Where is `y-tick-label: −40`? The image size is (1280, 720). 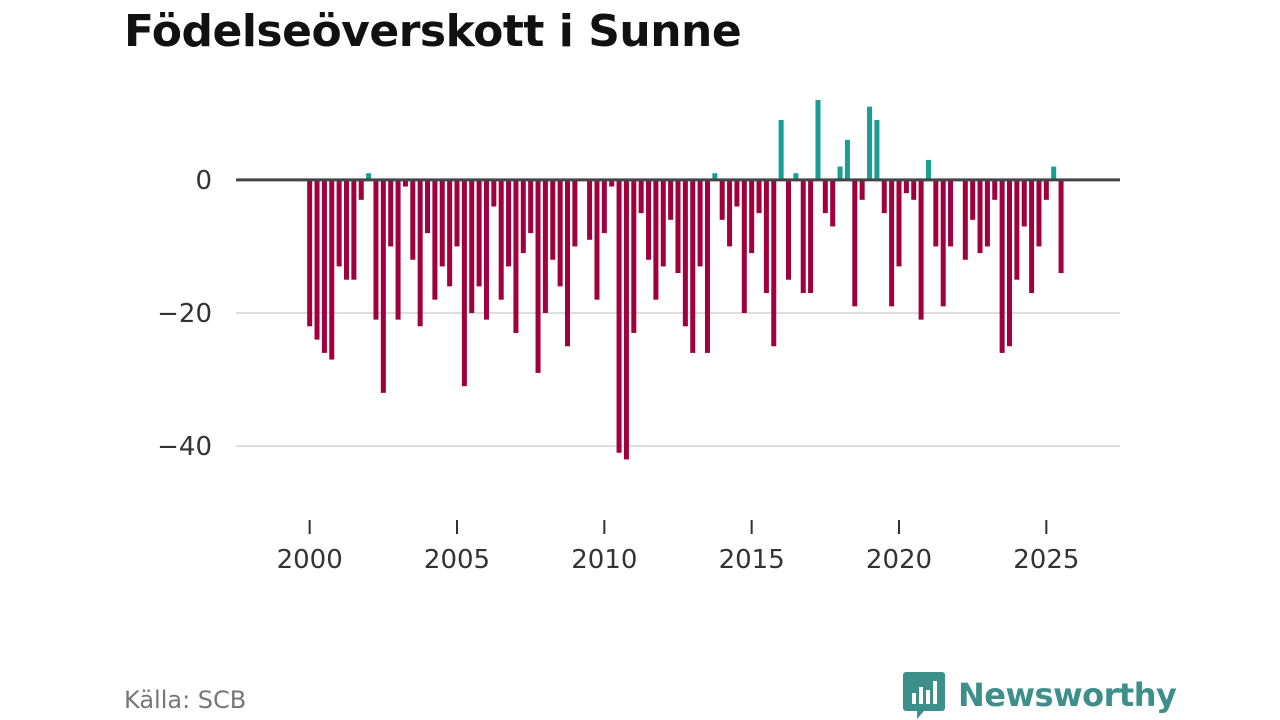
y-tick-label: −40 is located at coordinates (184, 447).